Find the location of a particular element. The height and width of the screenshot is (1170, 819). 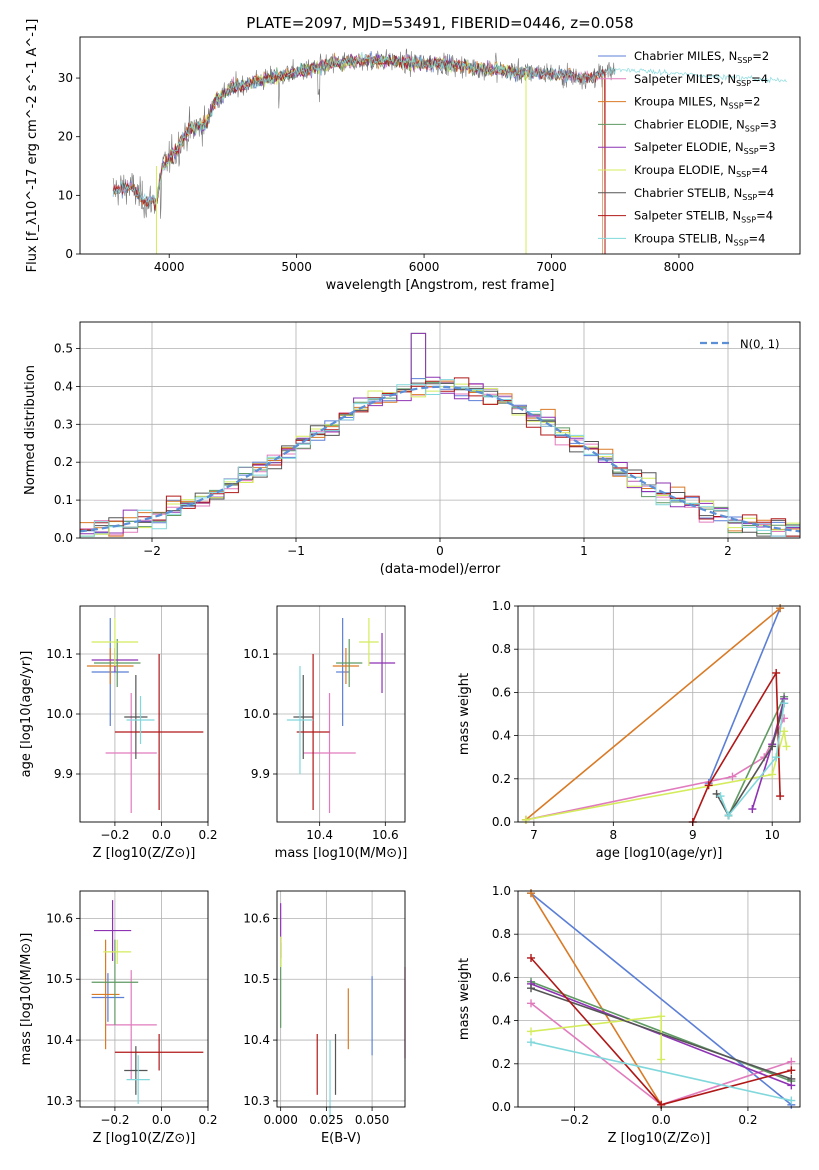

x-axis-label: Z [log10(Z/Z⊙)] is located at coordinates (144, 1138).